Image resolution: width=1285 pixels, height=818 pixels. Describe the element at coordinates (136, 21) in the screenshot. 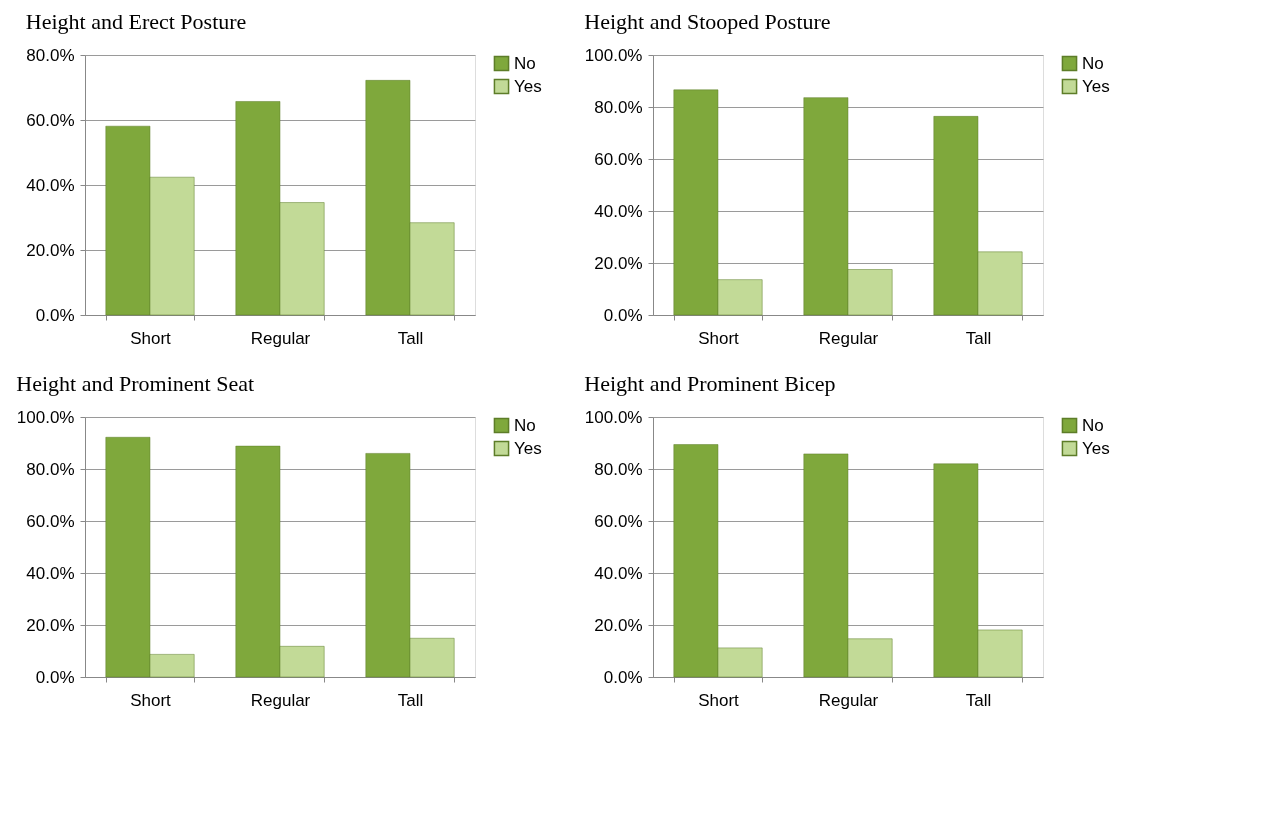

I see `chart-title: Height and Erect Posture` at that location.